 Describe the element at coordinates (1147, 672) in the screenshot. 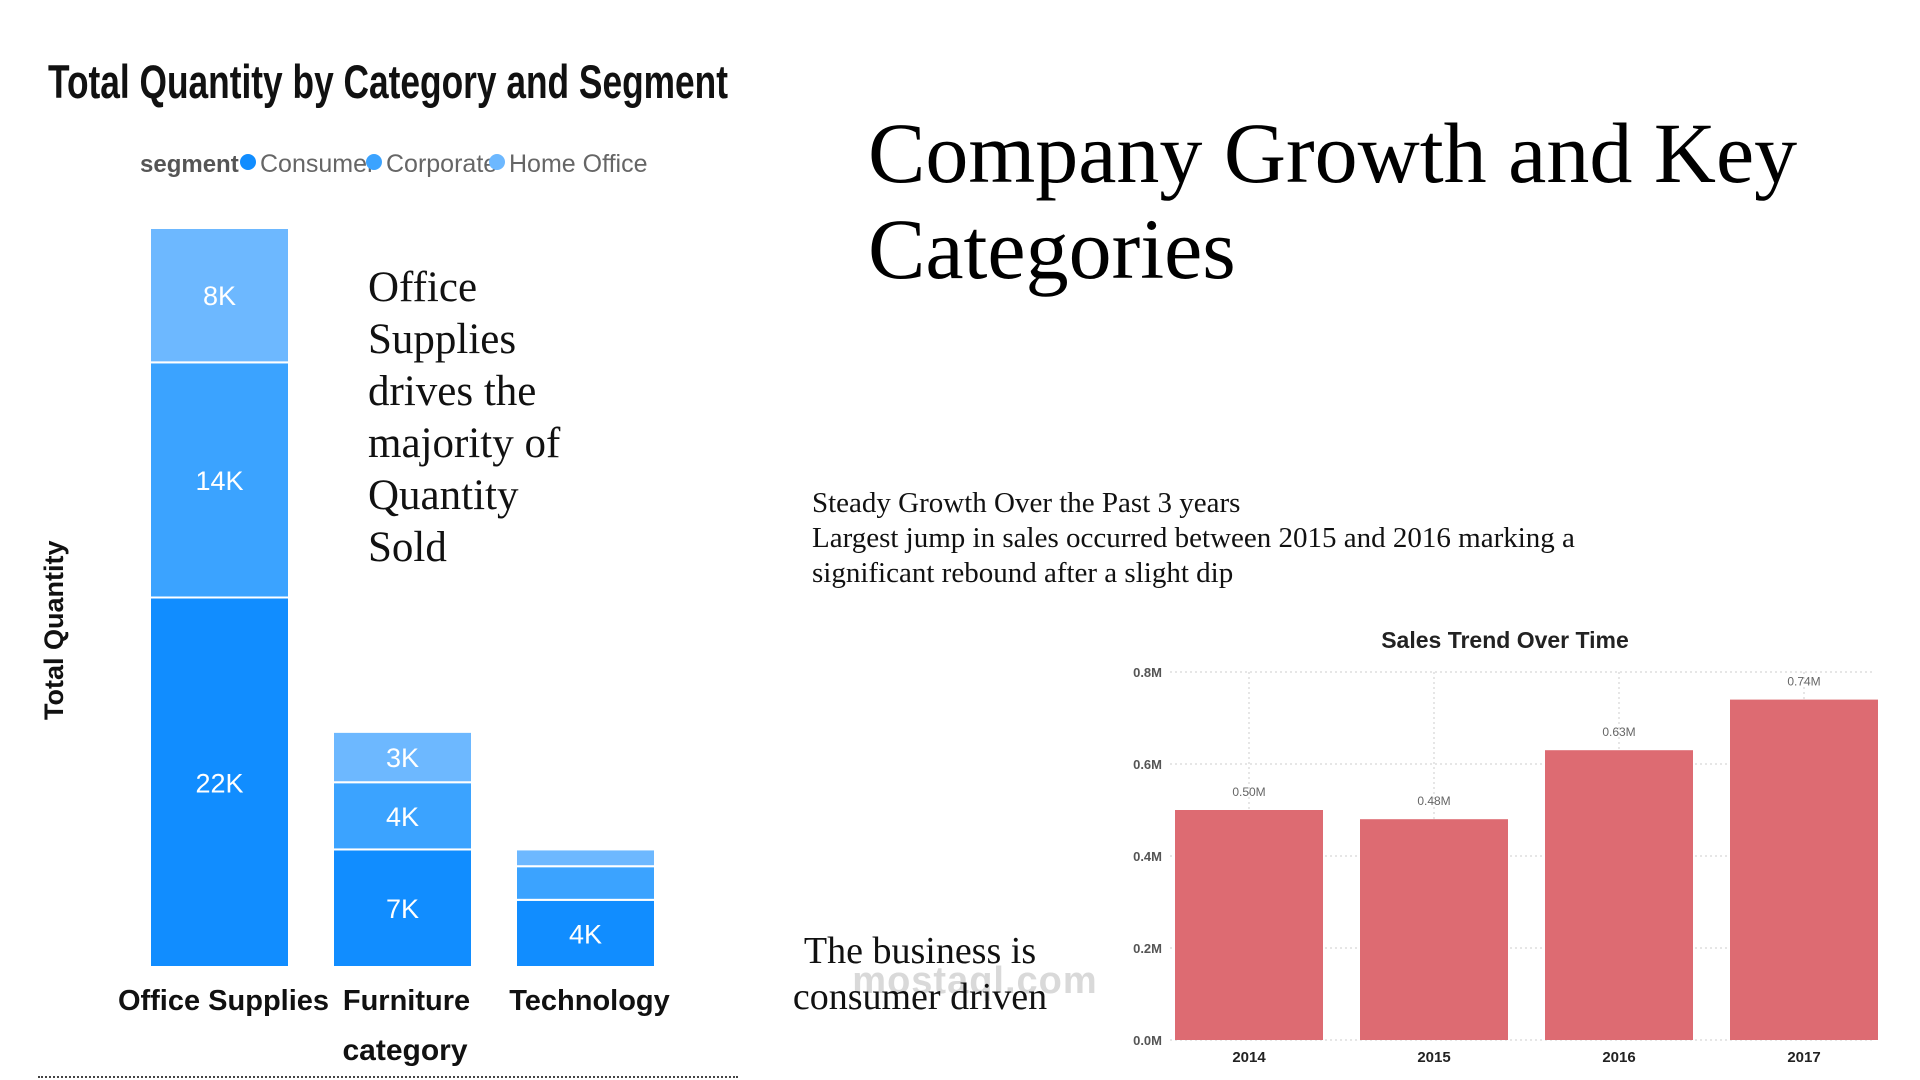

I see `y-tick-label: 0.8M` at that location.